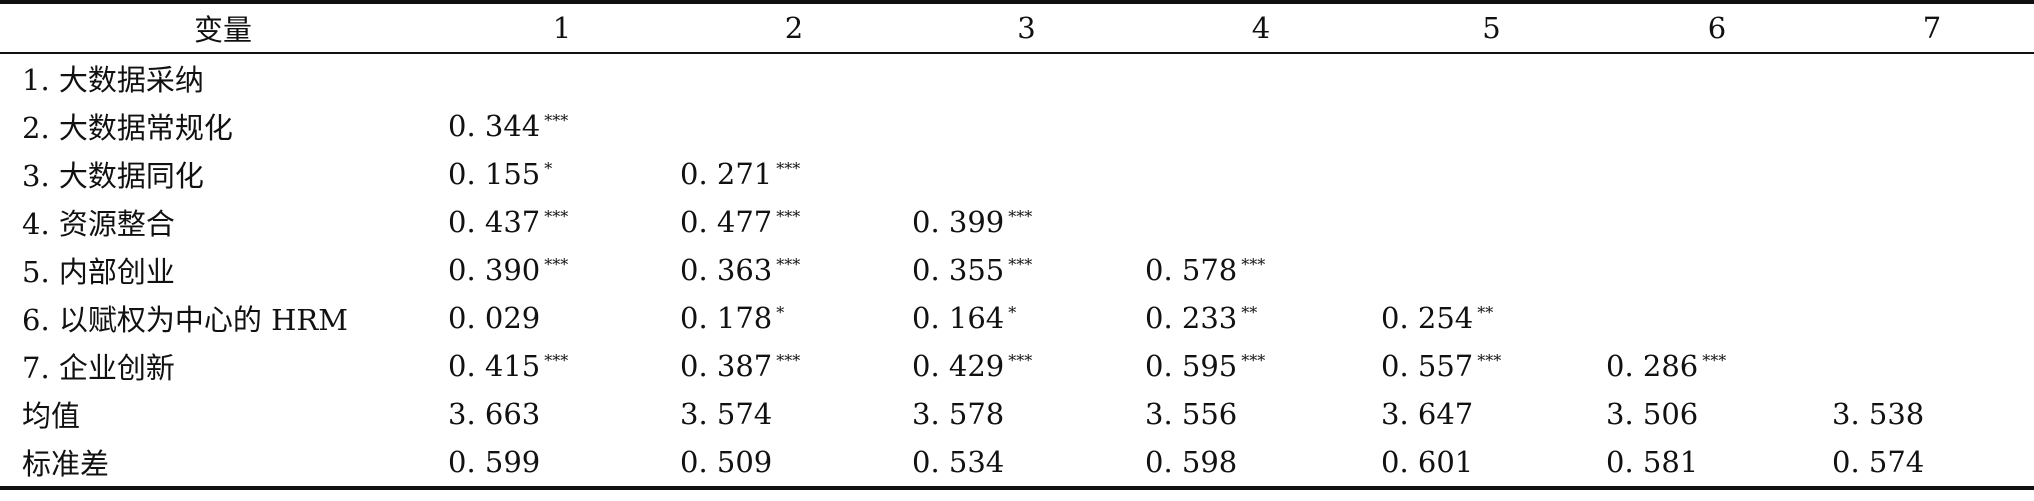  I want to click on table-cell: 0. 557 ***, so click(1491, 366).